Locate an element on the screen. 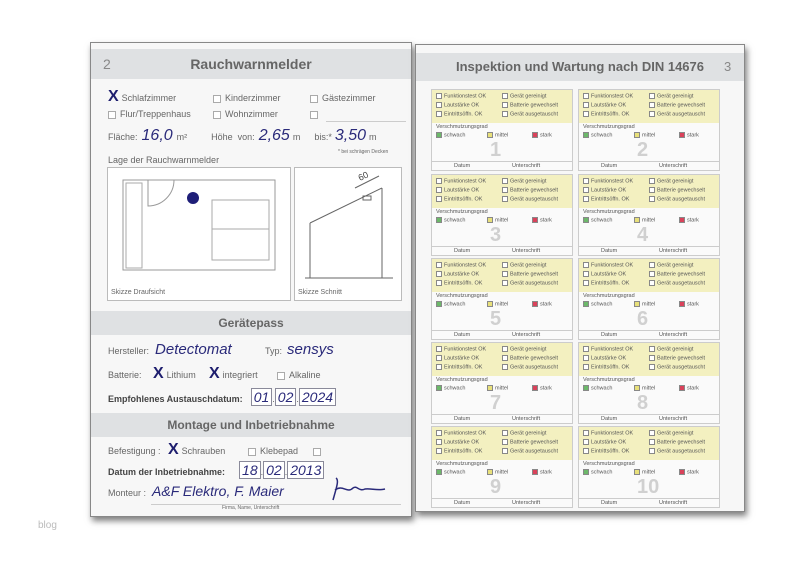 This screenshot has height=571, width=800. installer-value: A&F Elektro, F. Maier is located at coordinates (218, 491).